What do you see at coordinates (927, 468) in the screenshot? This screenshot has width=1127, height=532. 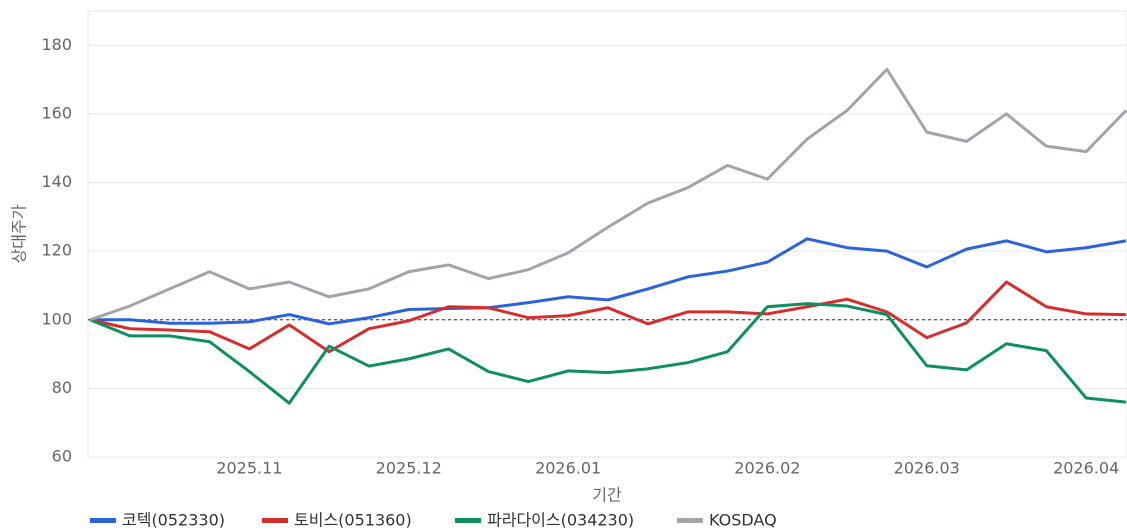 I see `x-tick-label: 2026.03` at bounding box center [927, 468].